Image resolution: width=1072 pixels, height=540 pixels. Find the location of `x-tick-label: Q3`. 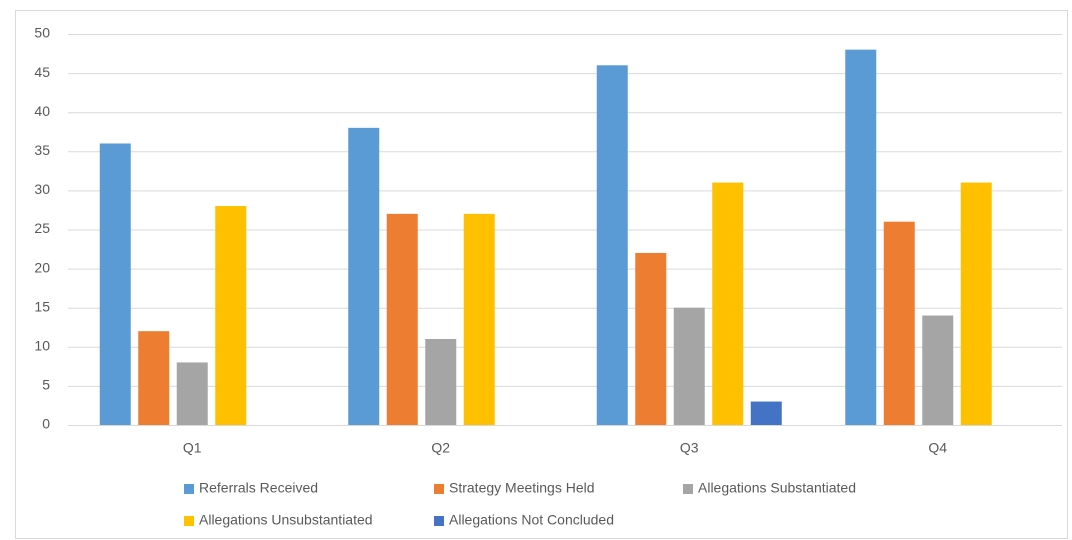

x-tick-label: Q3 is located at coordinates (689, 448).